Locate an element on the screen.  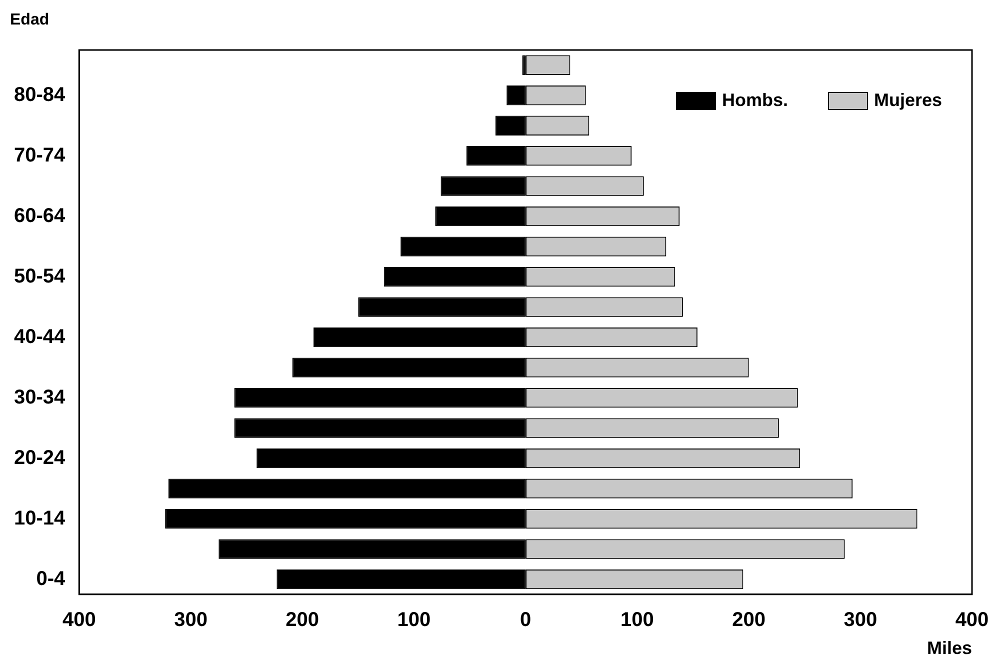
y-tick-label: 60-64 is located at coordinates (40, 215).